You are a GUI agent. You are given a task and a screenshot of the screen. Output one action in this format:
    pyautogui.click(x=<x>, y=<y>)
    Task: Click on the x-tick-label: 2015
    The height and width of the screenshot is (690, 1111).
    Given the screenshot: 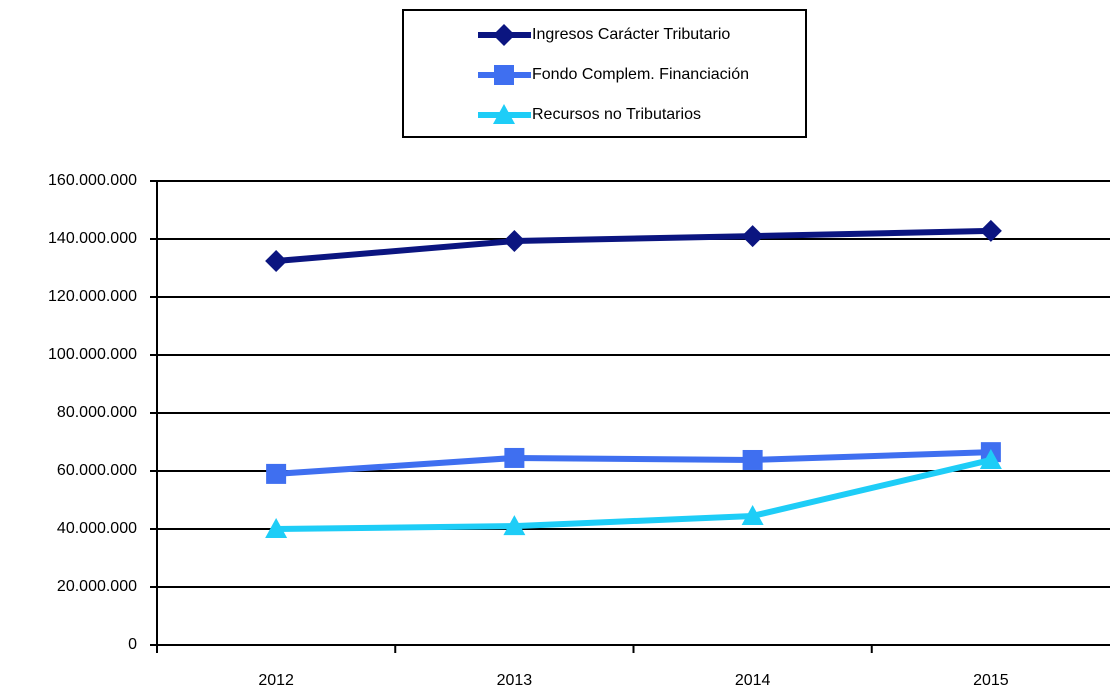 What is the action you would take?
    pyautogui.click(x=991, y=680)
    